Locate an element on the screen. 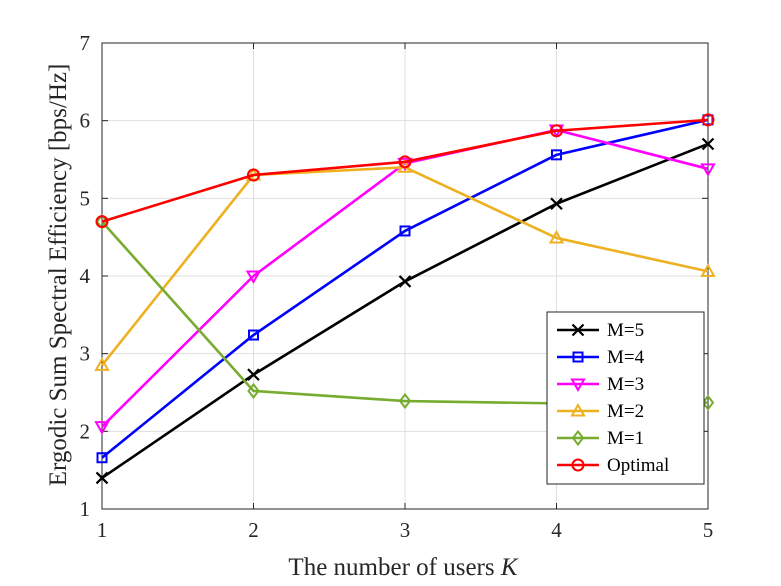 The image size is (781, 586). legend-item: Optimal is located at coordinates (613, 465).